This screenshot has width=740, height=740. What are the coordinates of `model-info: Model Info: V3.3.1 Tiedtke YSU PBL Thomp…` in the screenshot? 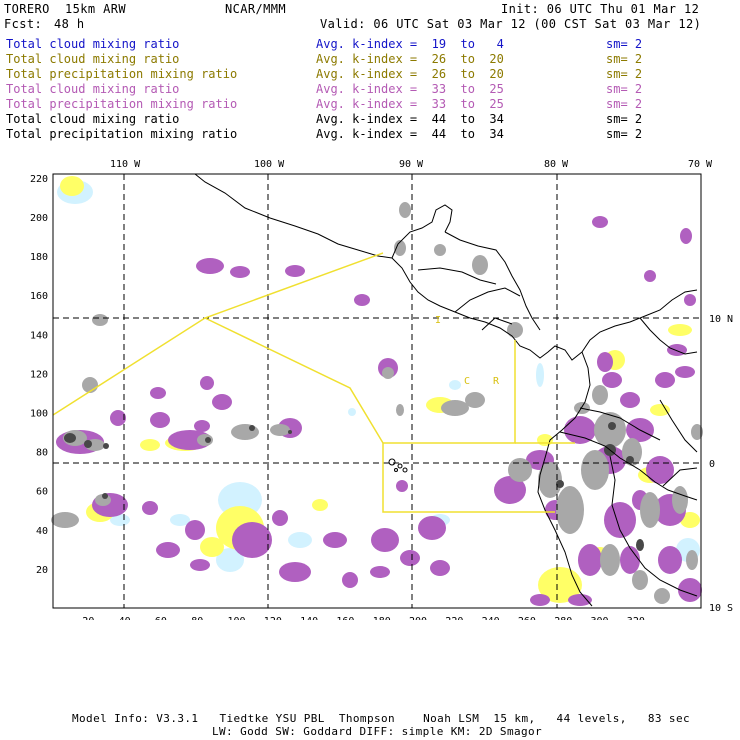 It's located at (381, 718).